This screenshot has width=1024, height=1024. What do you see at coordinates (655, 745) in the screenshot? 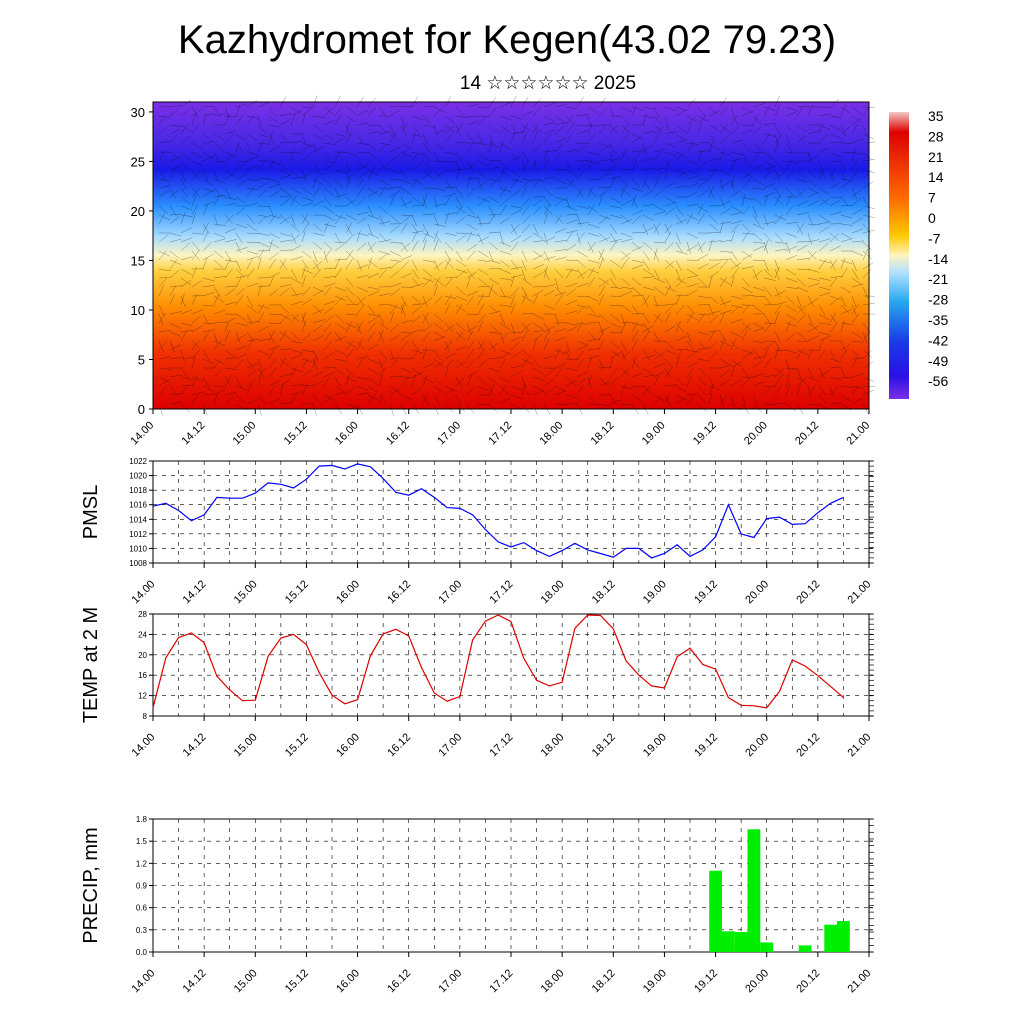
I see `temp-x-tick-label: 19.00` at bounding box center [655, 745].